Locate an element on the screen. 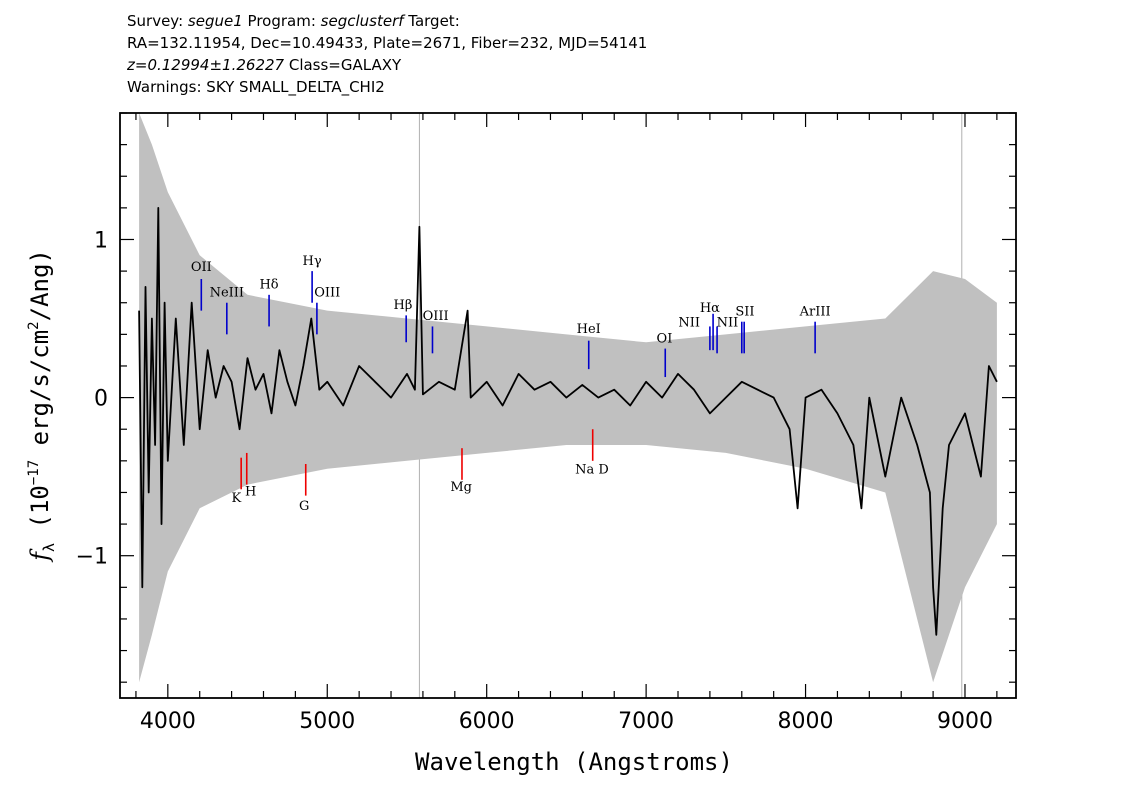 The width and height of the screenshot is (1134, 810). emission-label-10: Hα is located at coordinates (710, 308).